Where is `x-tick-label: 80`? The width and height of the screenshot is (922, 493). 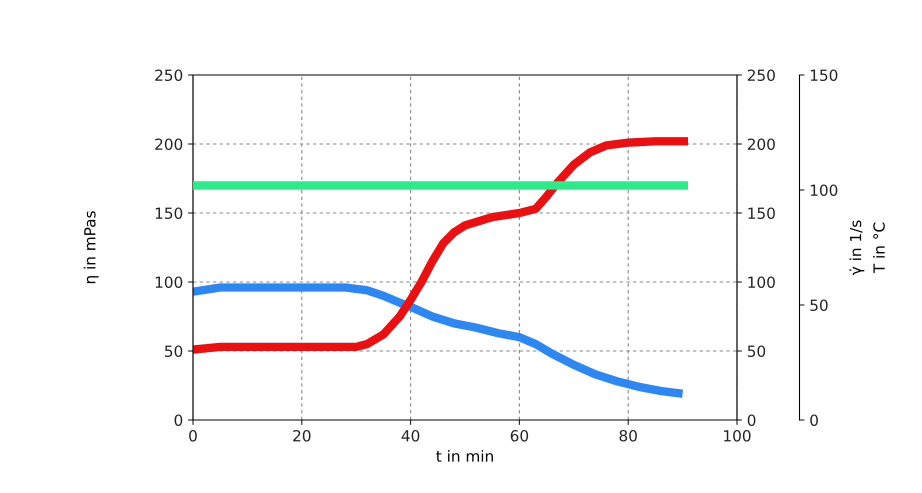
x-tick-label: 80 is located at coordinates (628, 436).